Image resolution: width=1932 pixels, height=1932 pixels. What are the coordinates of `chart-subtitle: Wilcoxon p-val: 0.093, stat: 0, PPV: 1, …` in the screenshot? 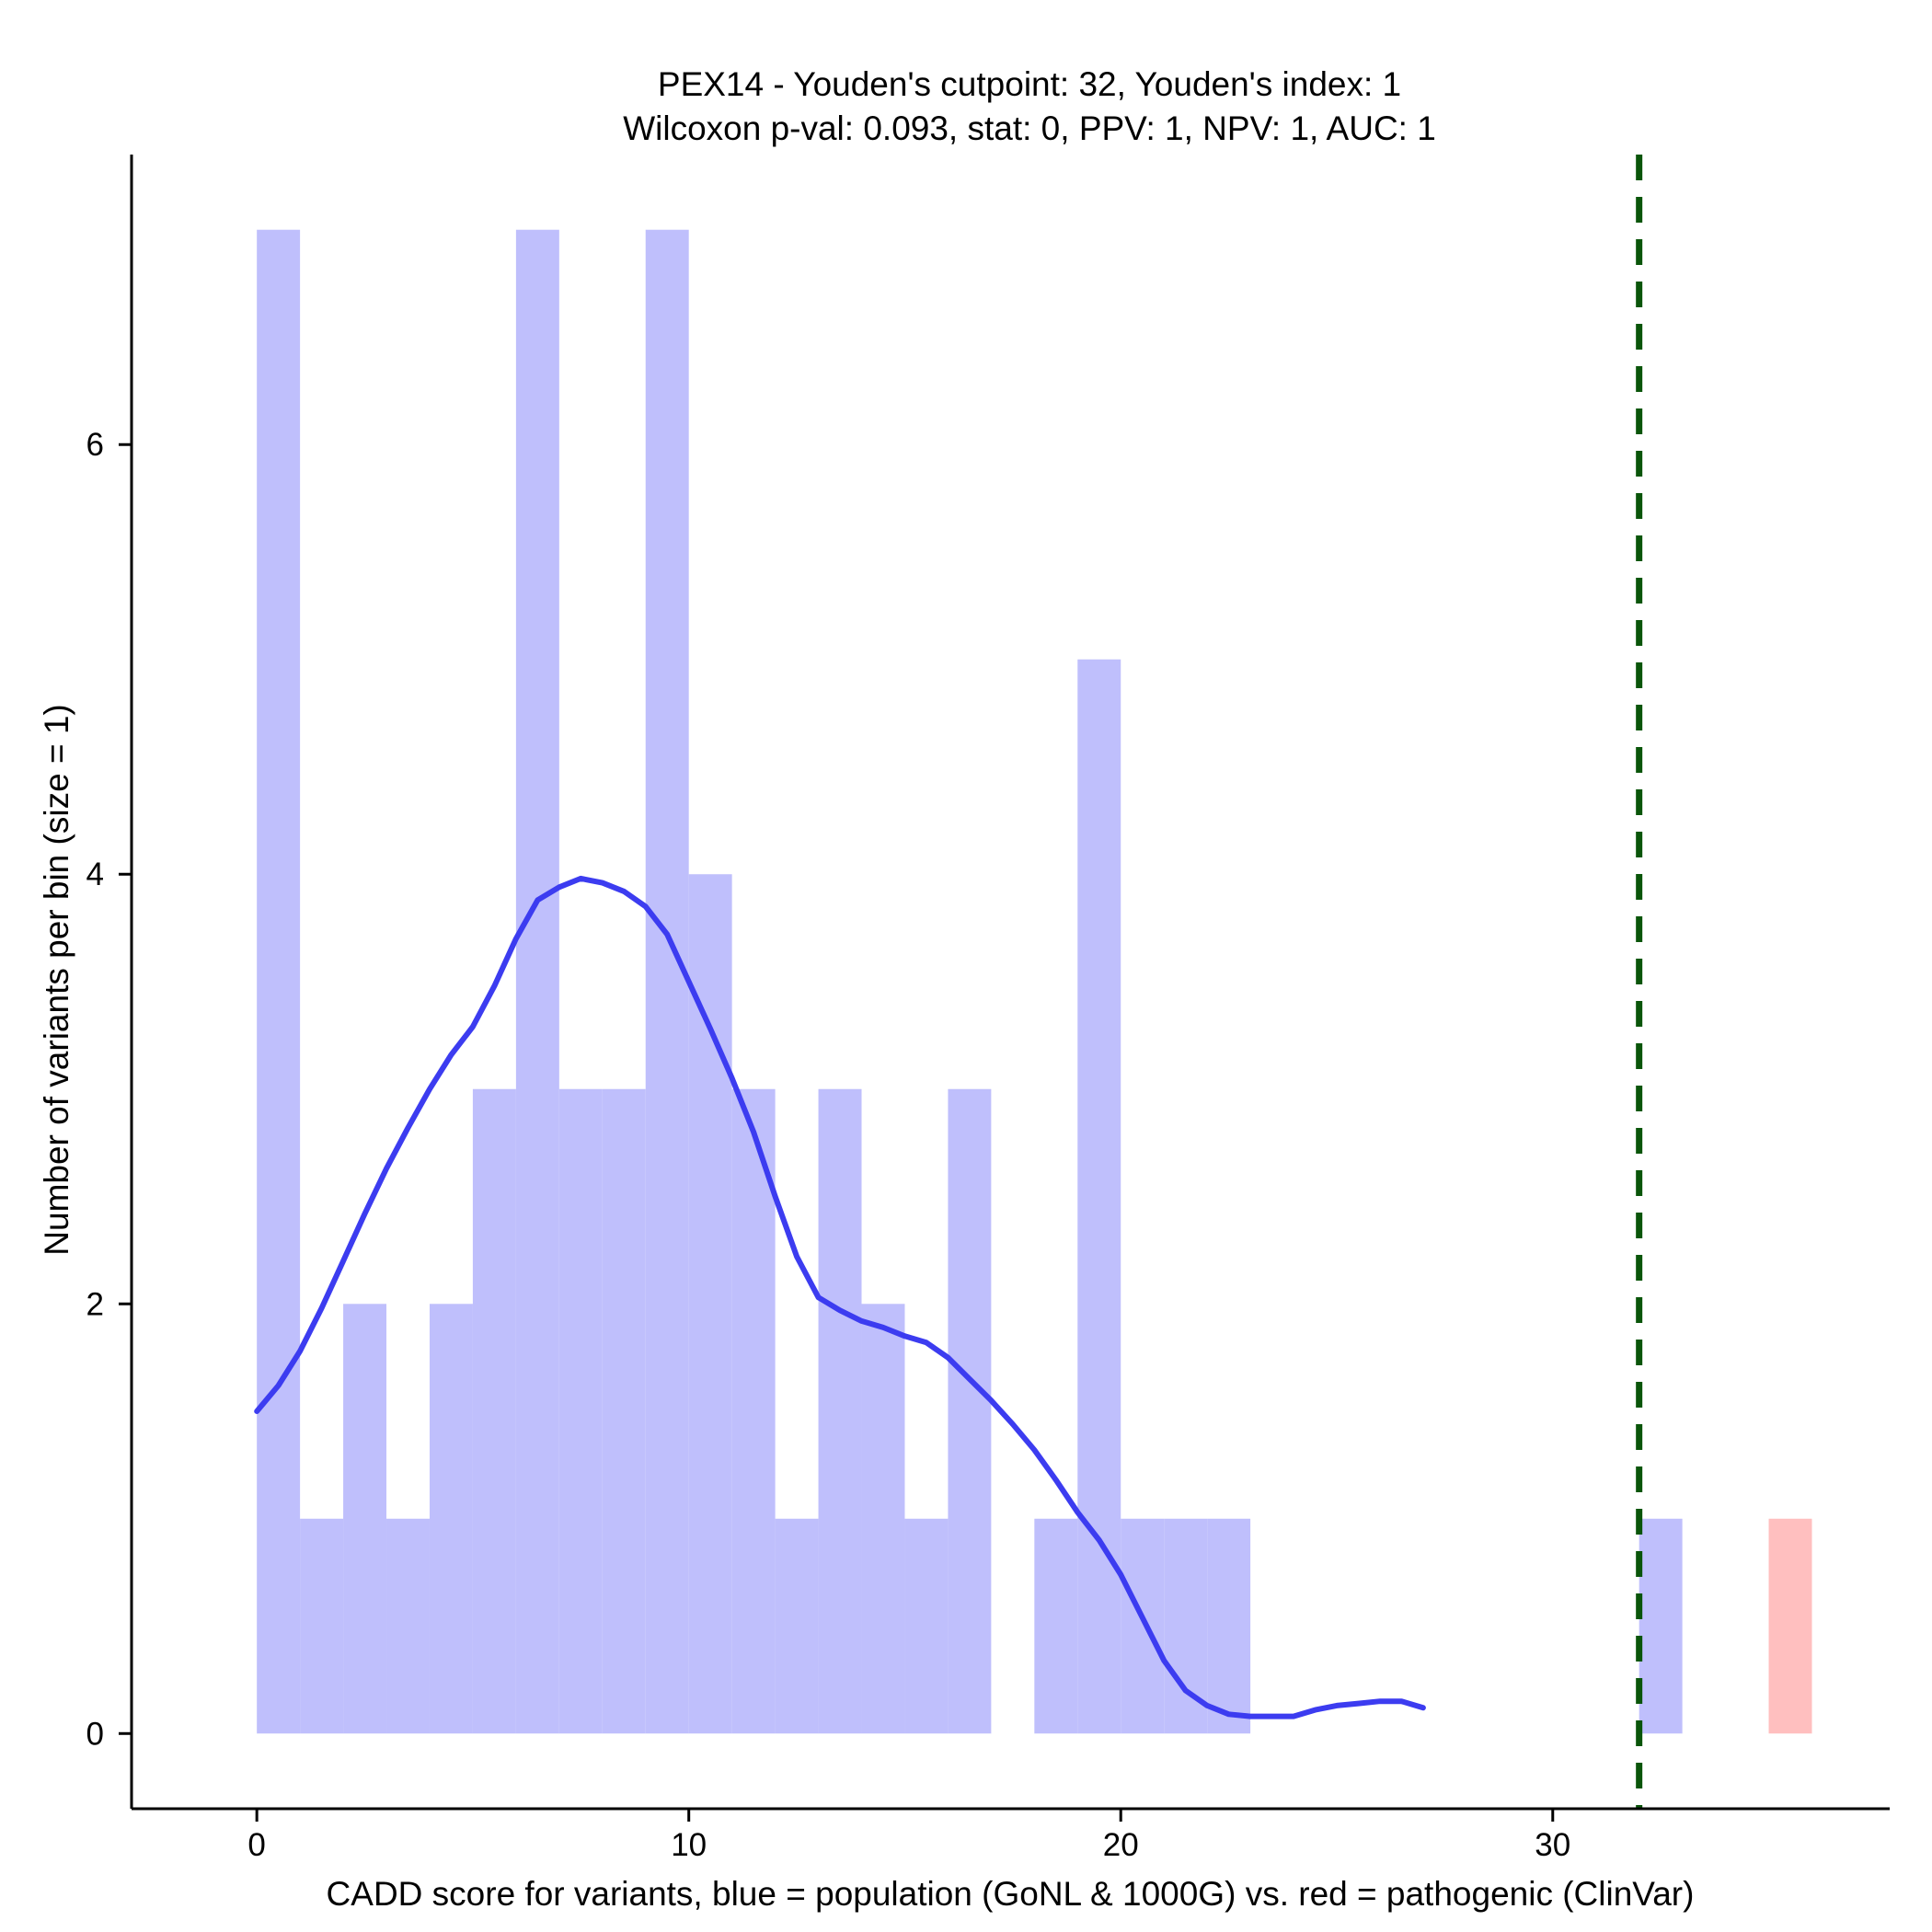 It's located at (1029, 128).